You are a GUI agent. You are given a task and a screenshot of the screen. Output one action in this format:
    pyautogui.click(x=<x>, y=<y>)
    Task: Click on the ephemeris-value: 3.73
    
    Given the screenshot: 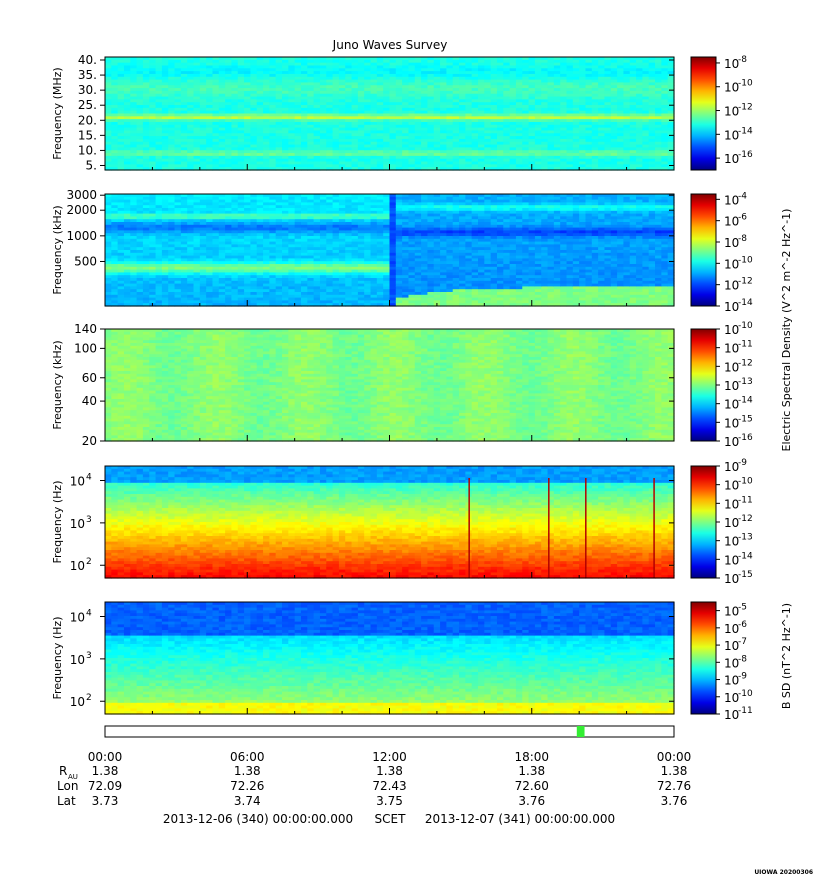 What is the action you would take?
    pyautogui.click(x=105, y=801)
    